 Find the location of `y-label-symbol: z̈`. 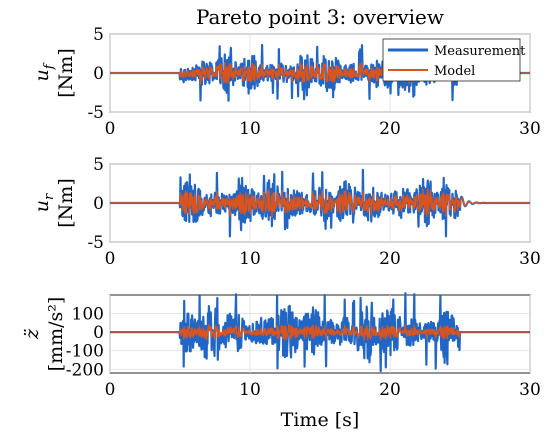

y-label-symbol: z̈ is located at coordinates (32, 334).